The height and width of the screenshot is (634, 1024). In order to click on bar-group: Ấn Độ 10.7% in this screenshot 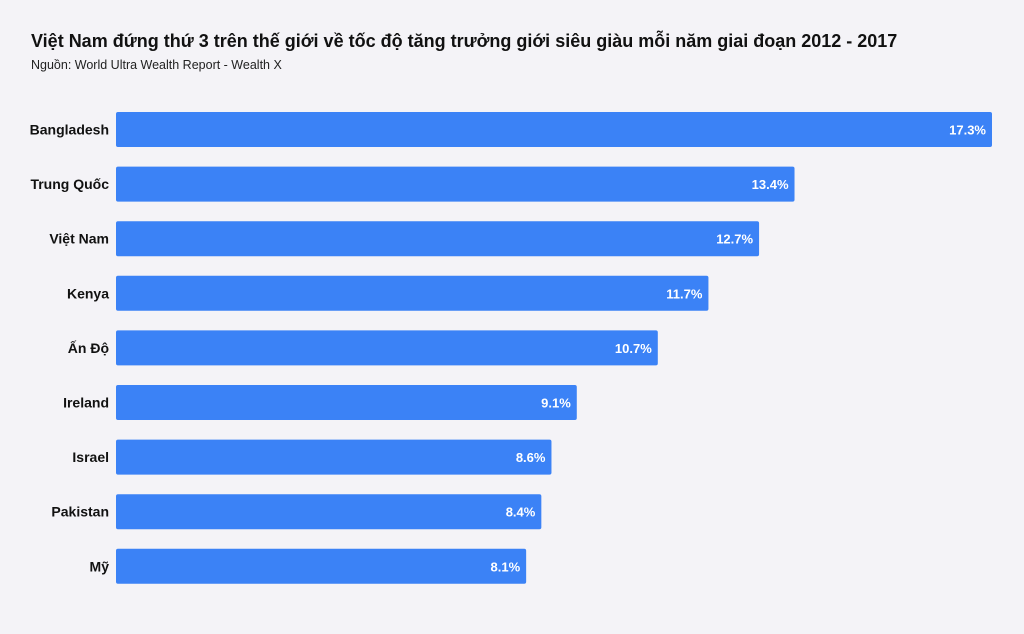, I will do `click(363, 348)`.